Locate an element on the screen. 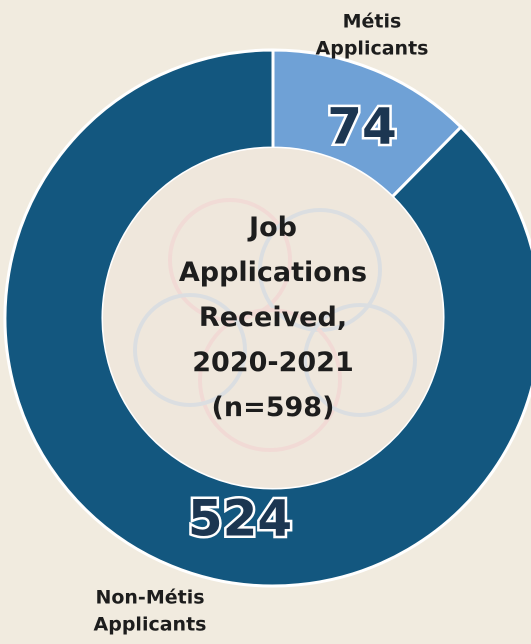 Image resolution: width=531 pixels, height=644 pixels. category-label: Non-Métis Applicants is located at coordinates (150, 610).